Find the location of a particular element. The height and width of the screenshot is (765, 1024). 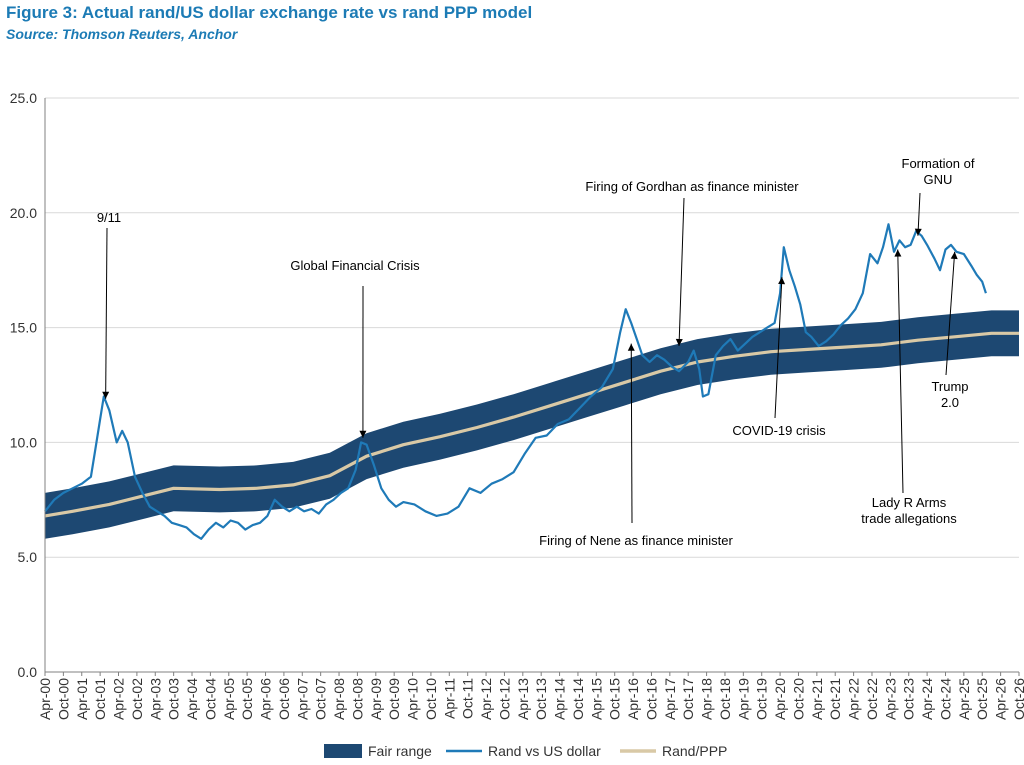

x-tick-label: Oct-05 is located at coordinates (247, 699).